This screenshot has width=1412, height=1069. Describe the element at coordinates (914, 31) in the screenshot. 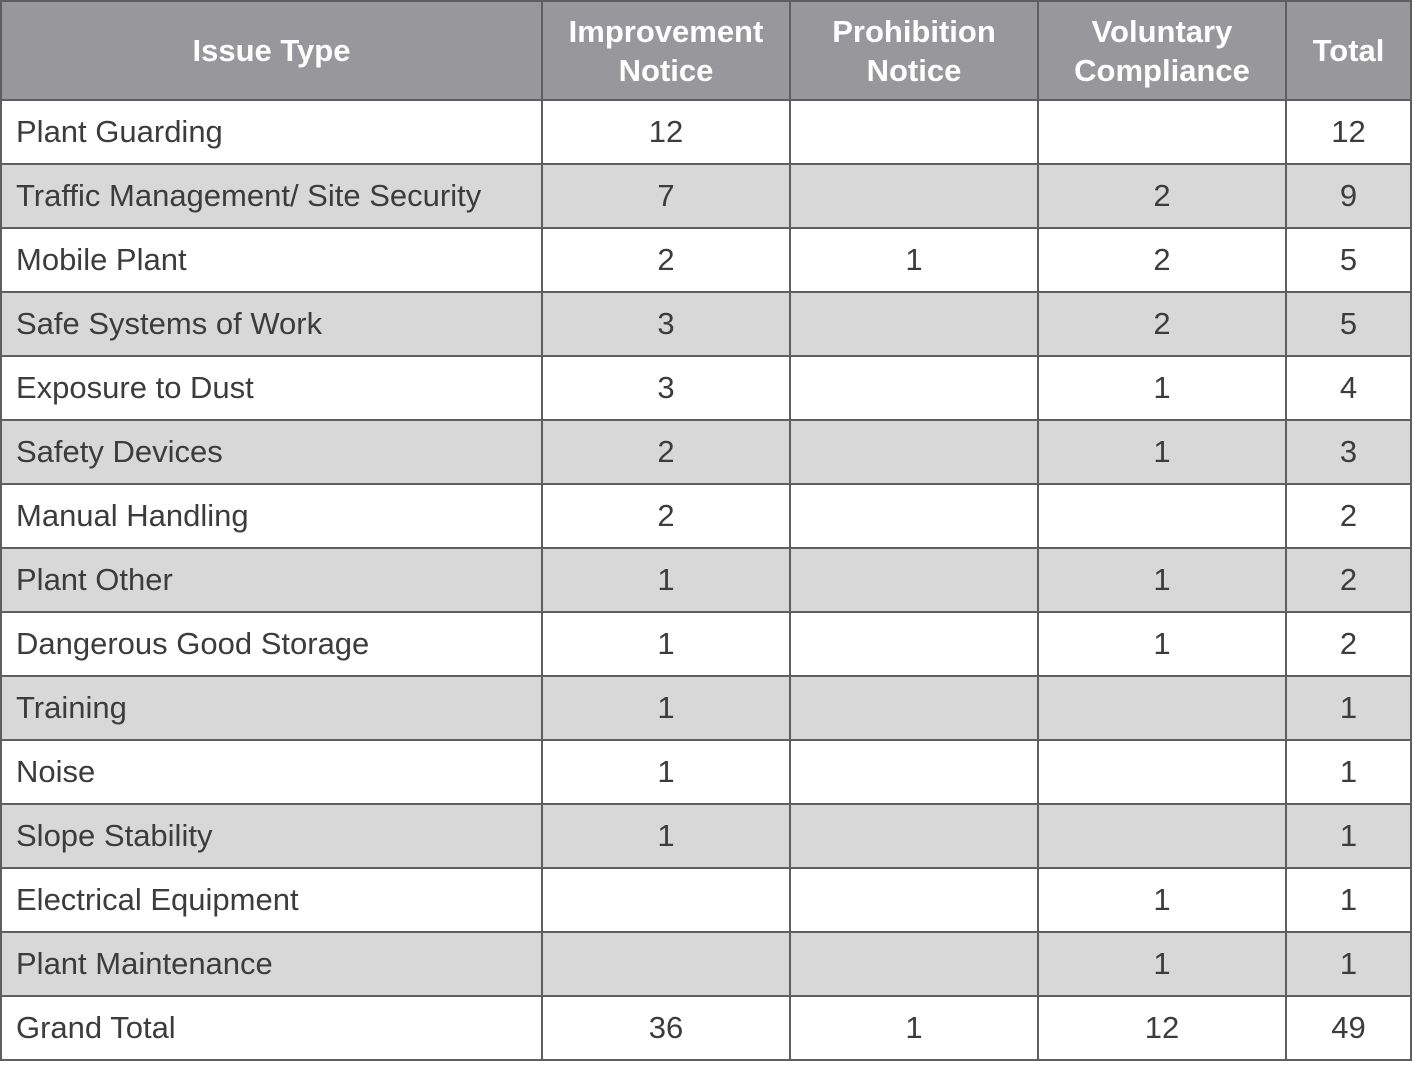

I see `header-prohibition-line-1: Prohibition` at that location.